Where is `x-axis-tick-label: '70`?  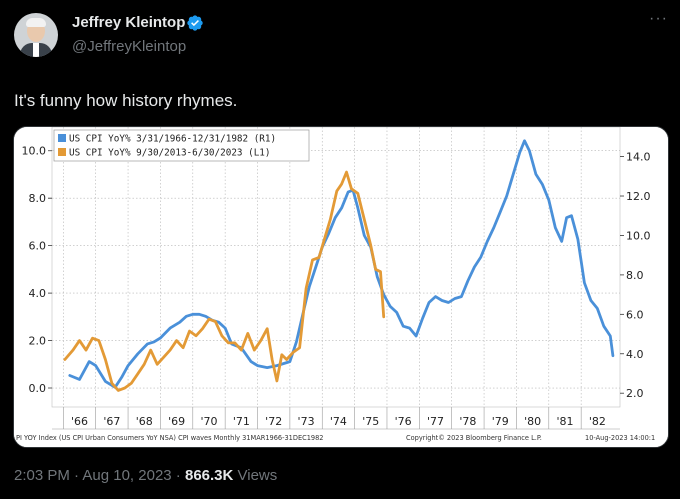 x-axis-tick-label: '70 is located at coordinates (208, 421).